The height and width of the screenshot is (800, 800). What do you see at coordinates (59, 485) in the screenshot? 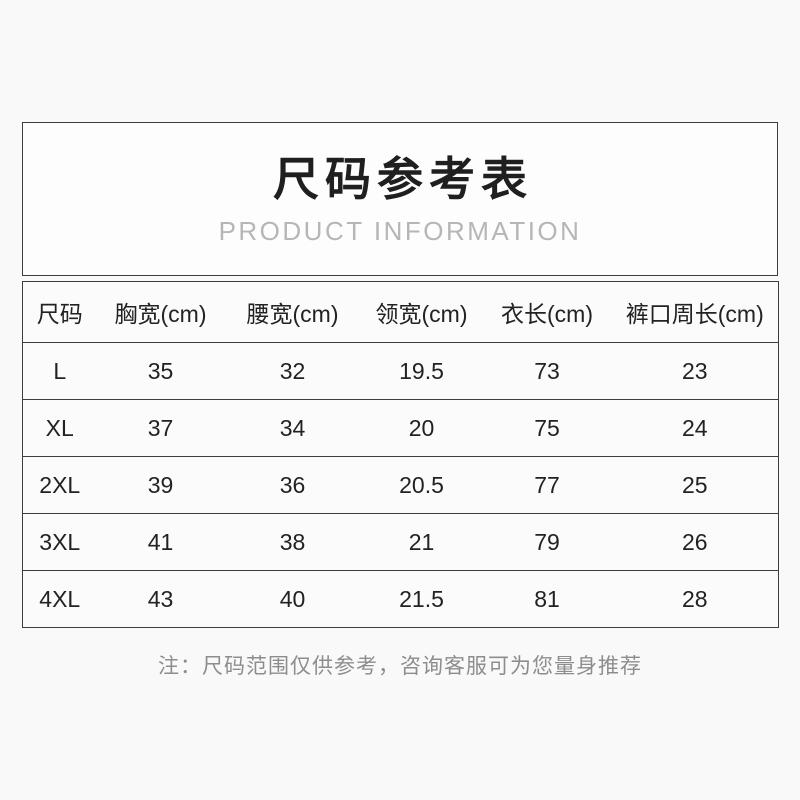
I see `size-cell: 2XL` at bounding box center [59, 485].